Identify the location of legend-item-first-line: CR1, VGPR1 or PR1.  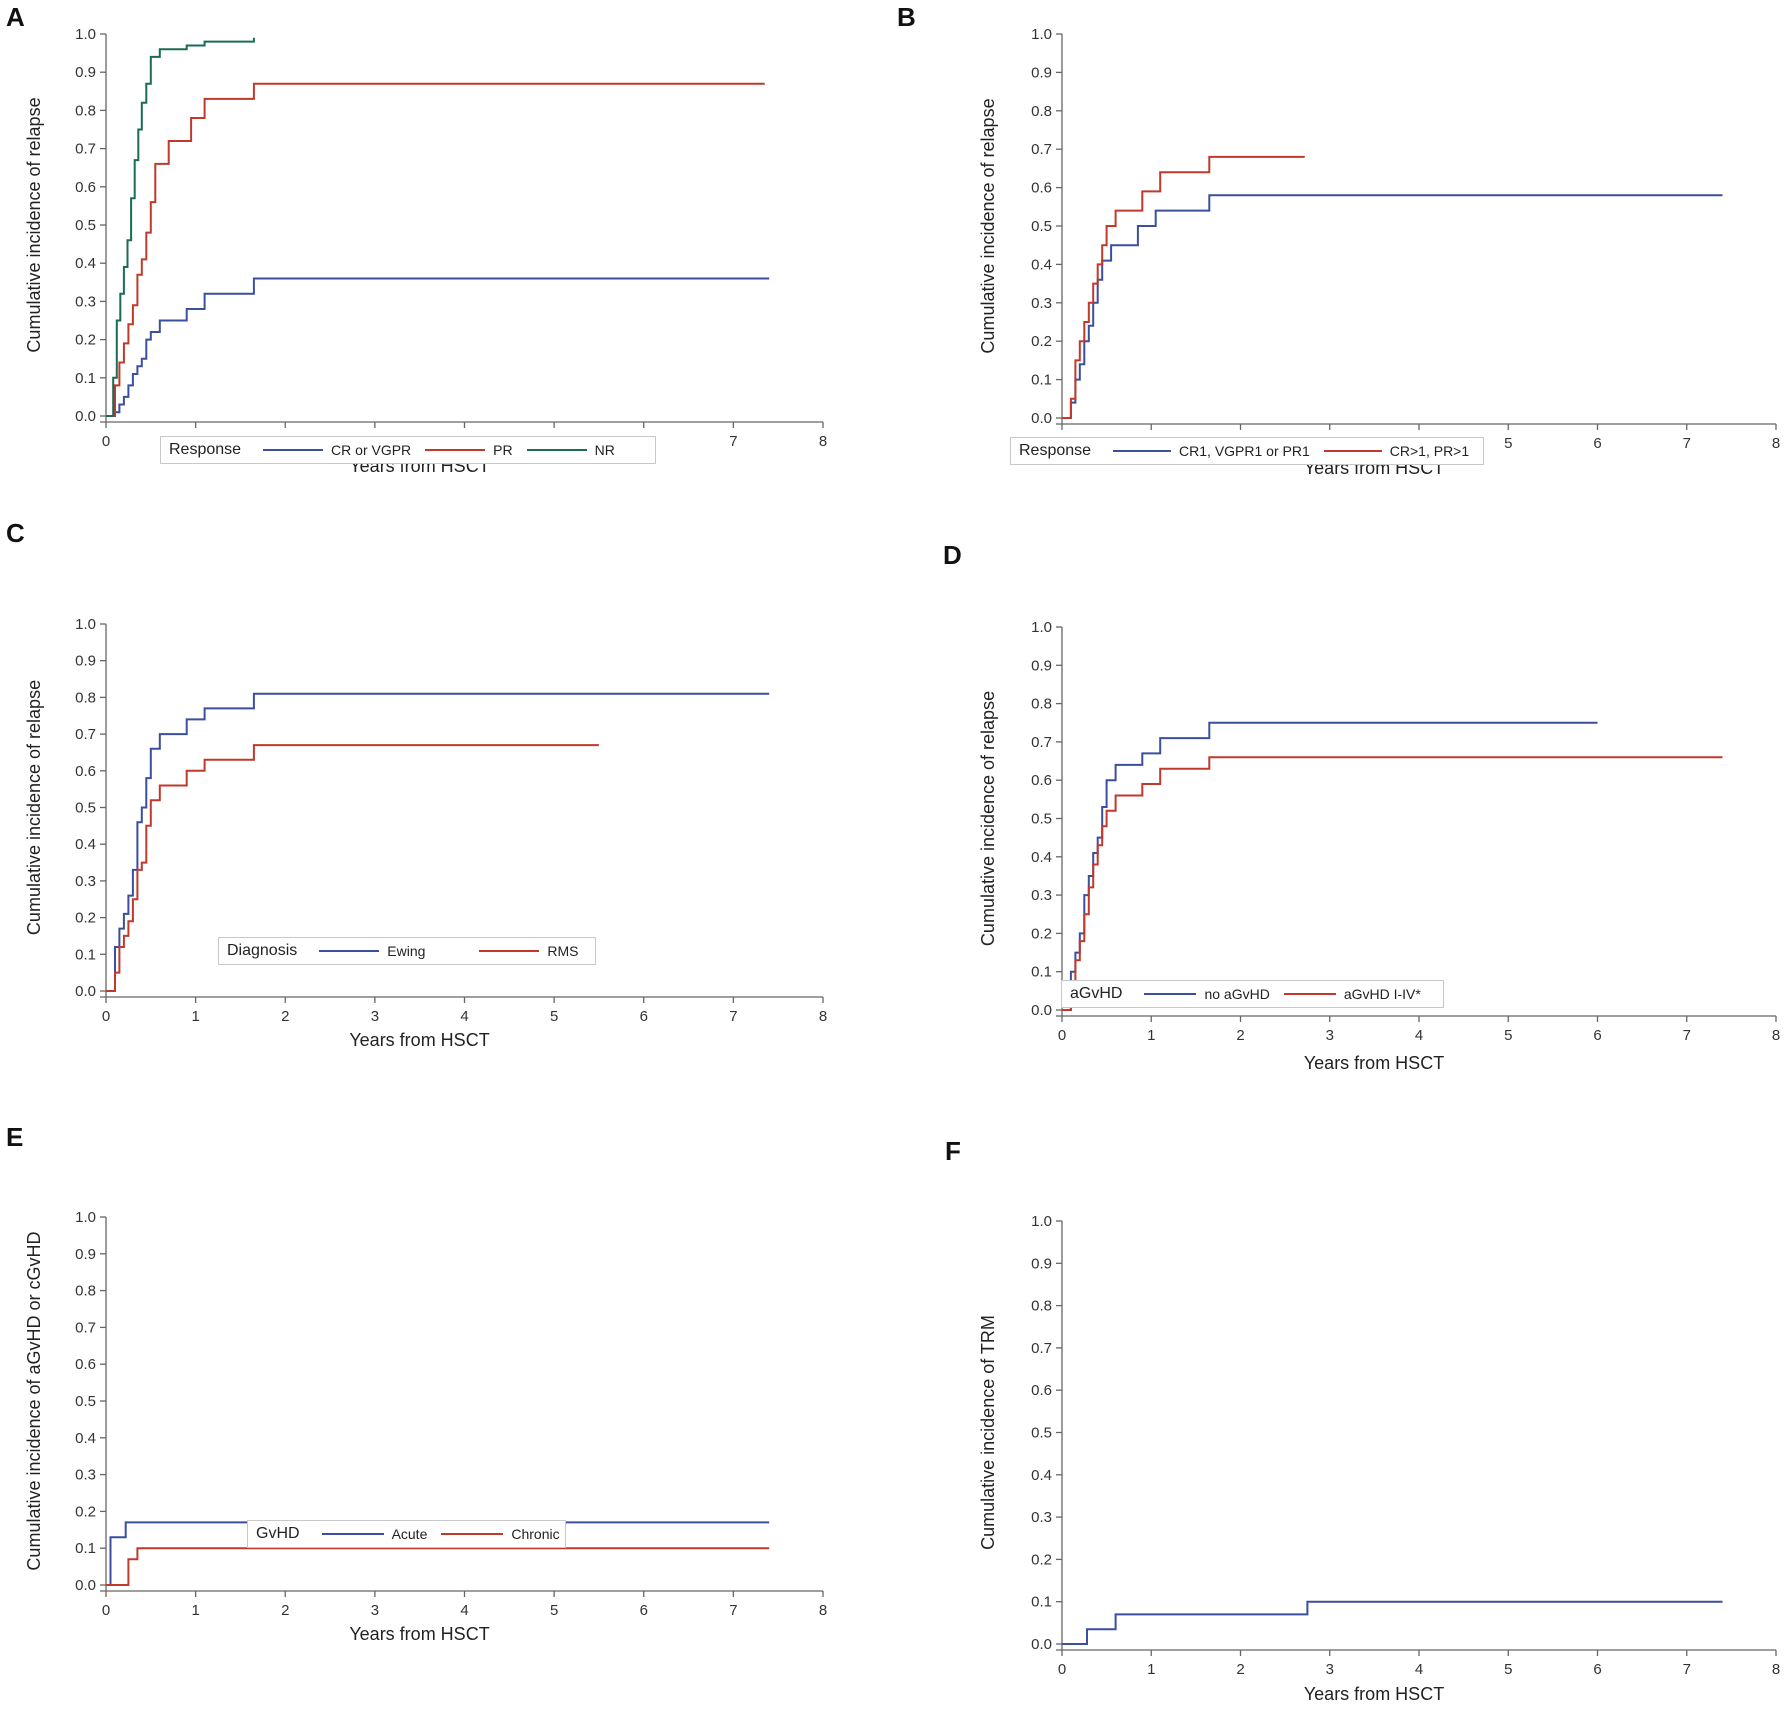
(1211, 451).